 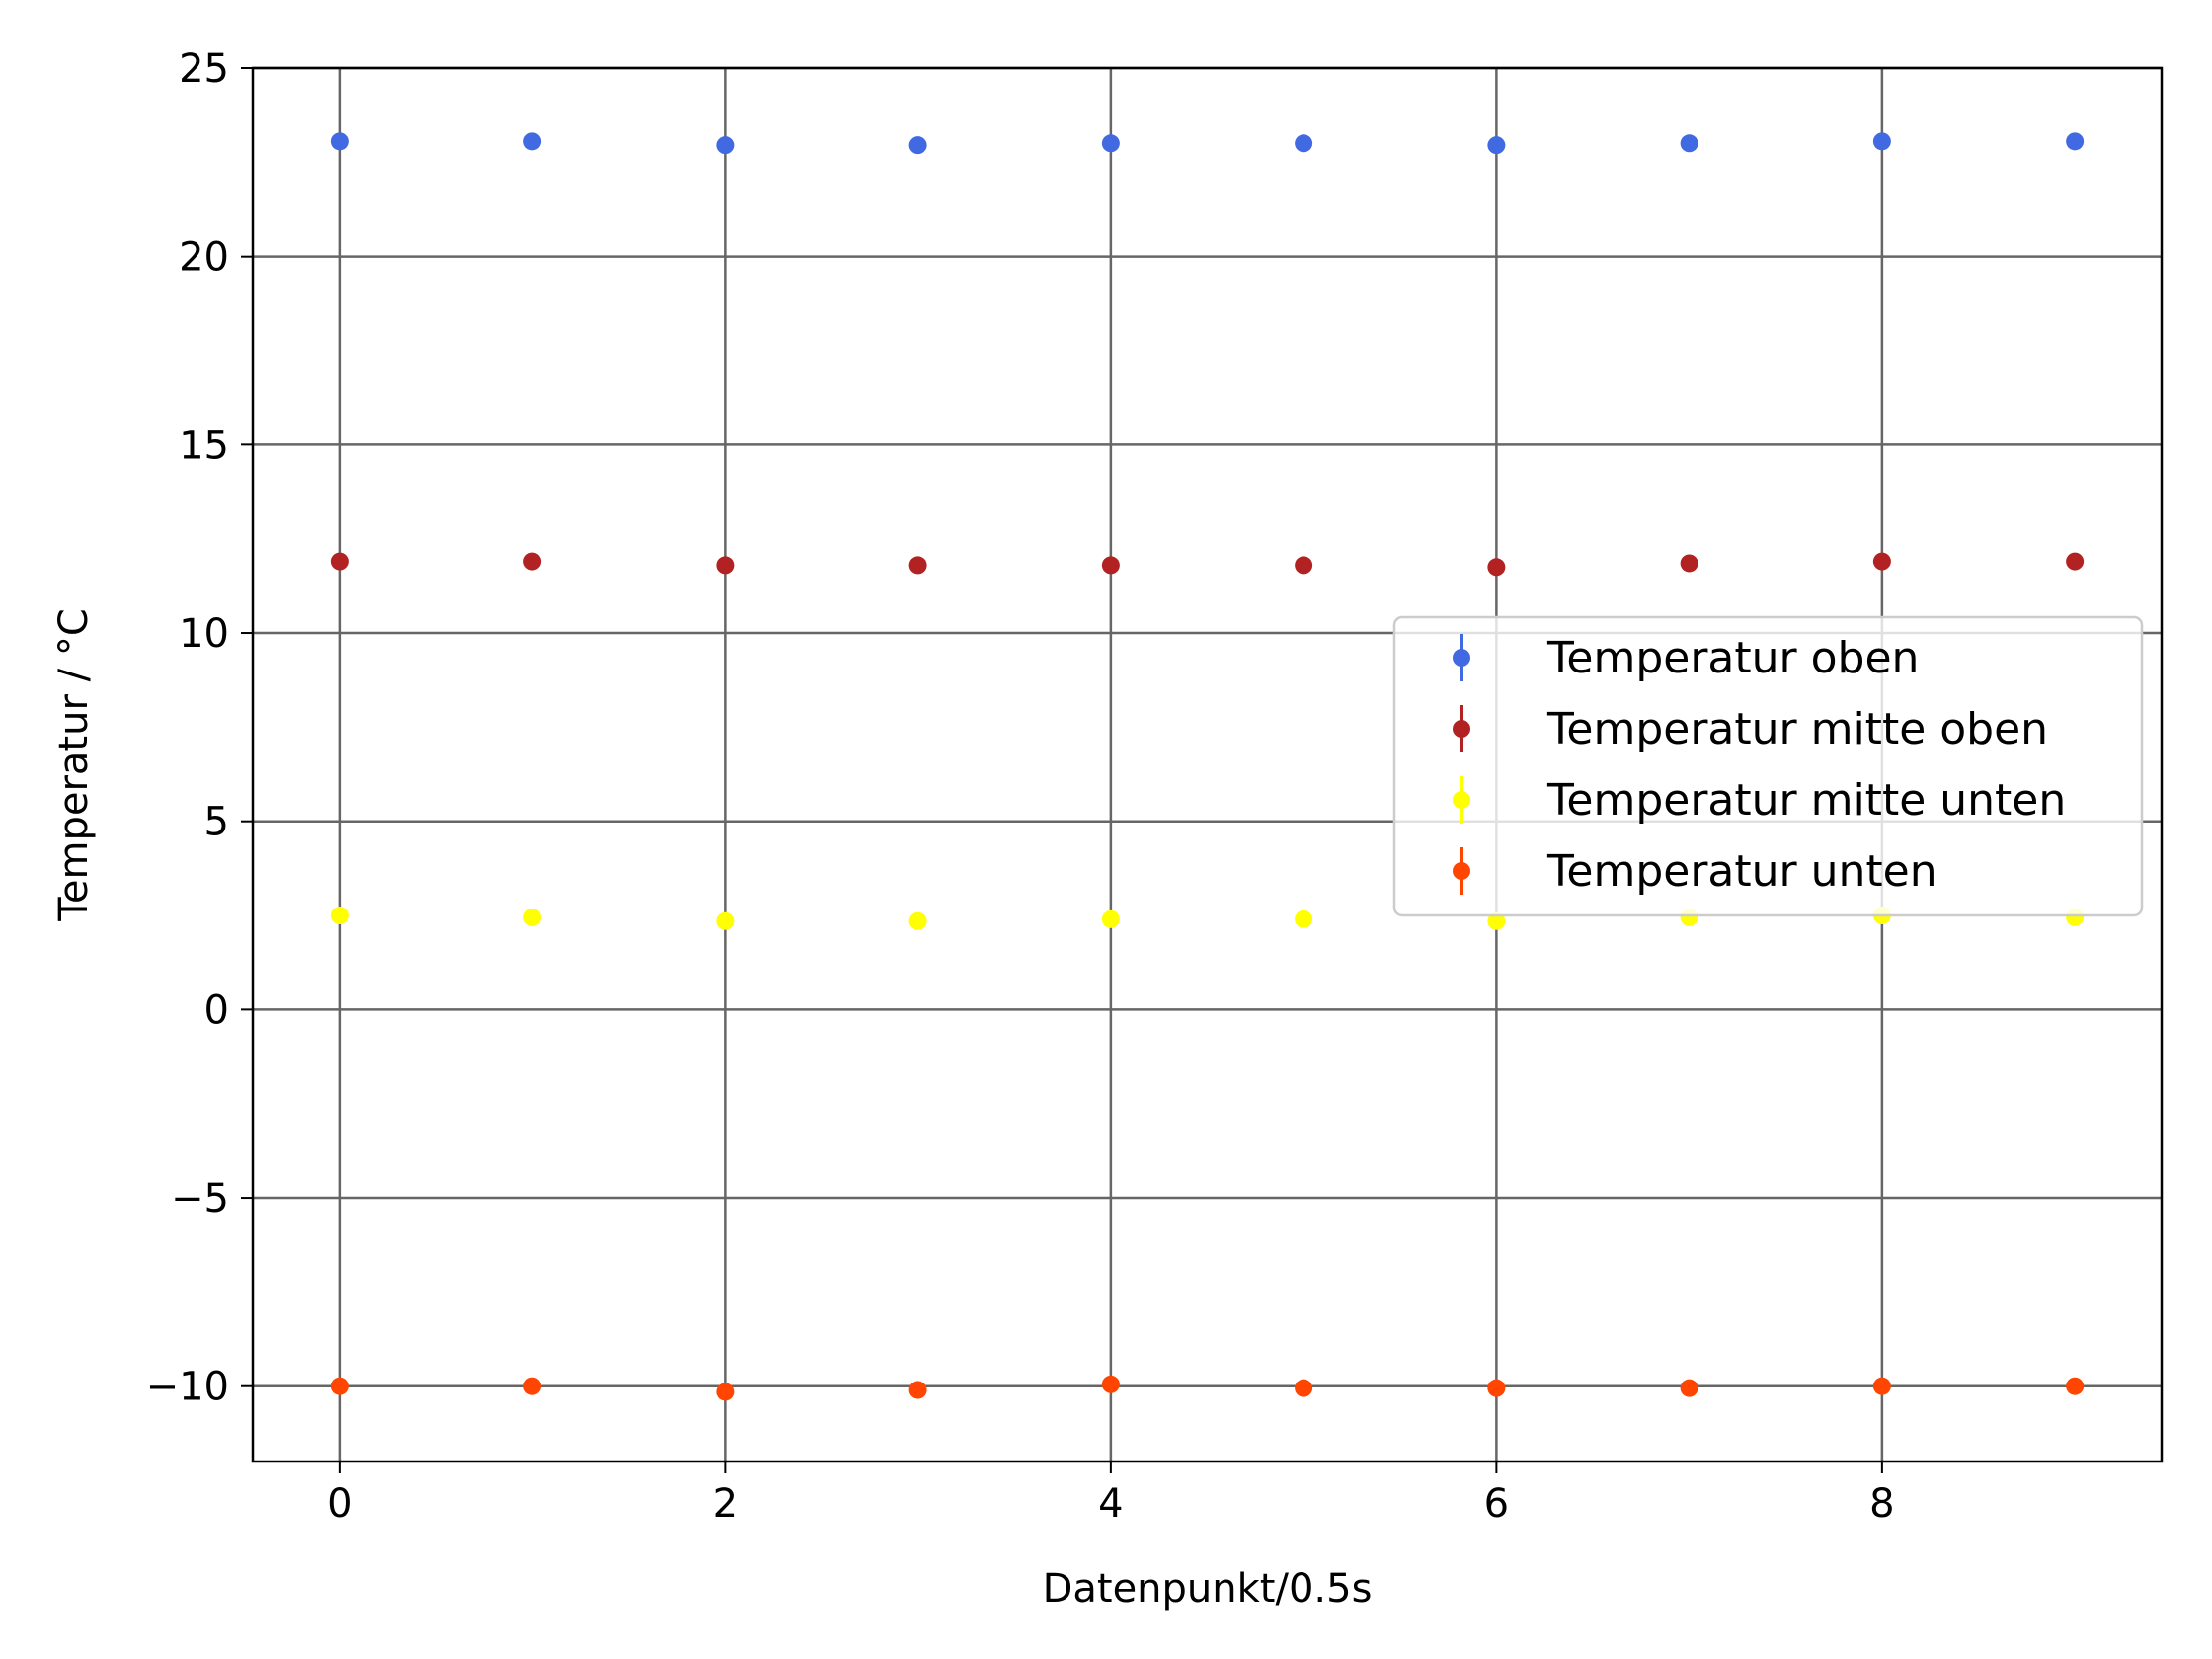 What do you see at coordinates (217, 1011) in the screenshot?
I see `y-tick-label: 0` at bounding box center [217, 1011].